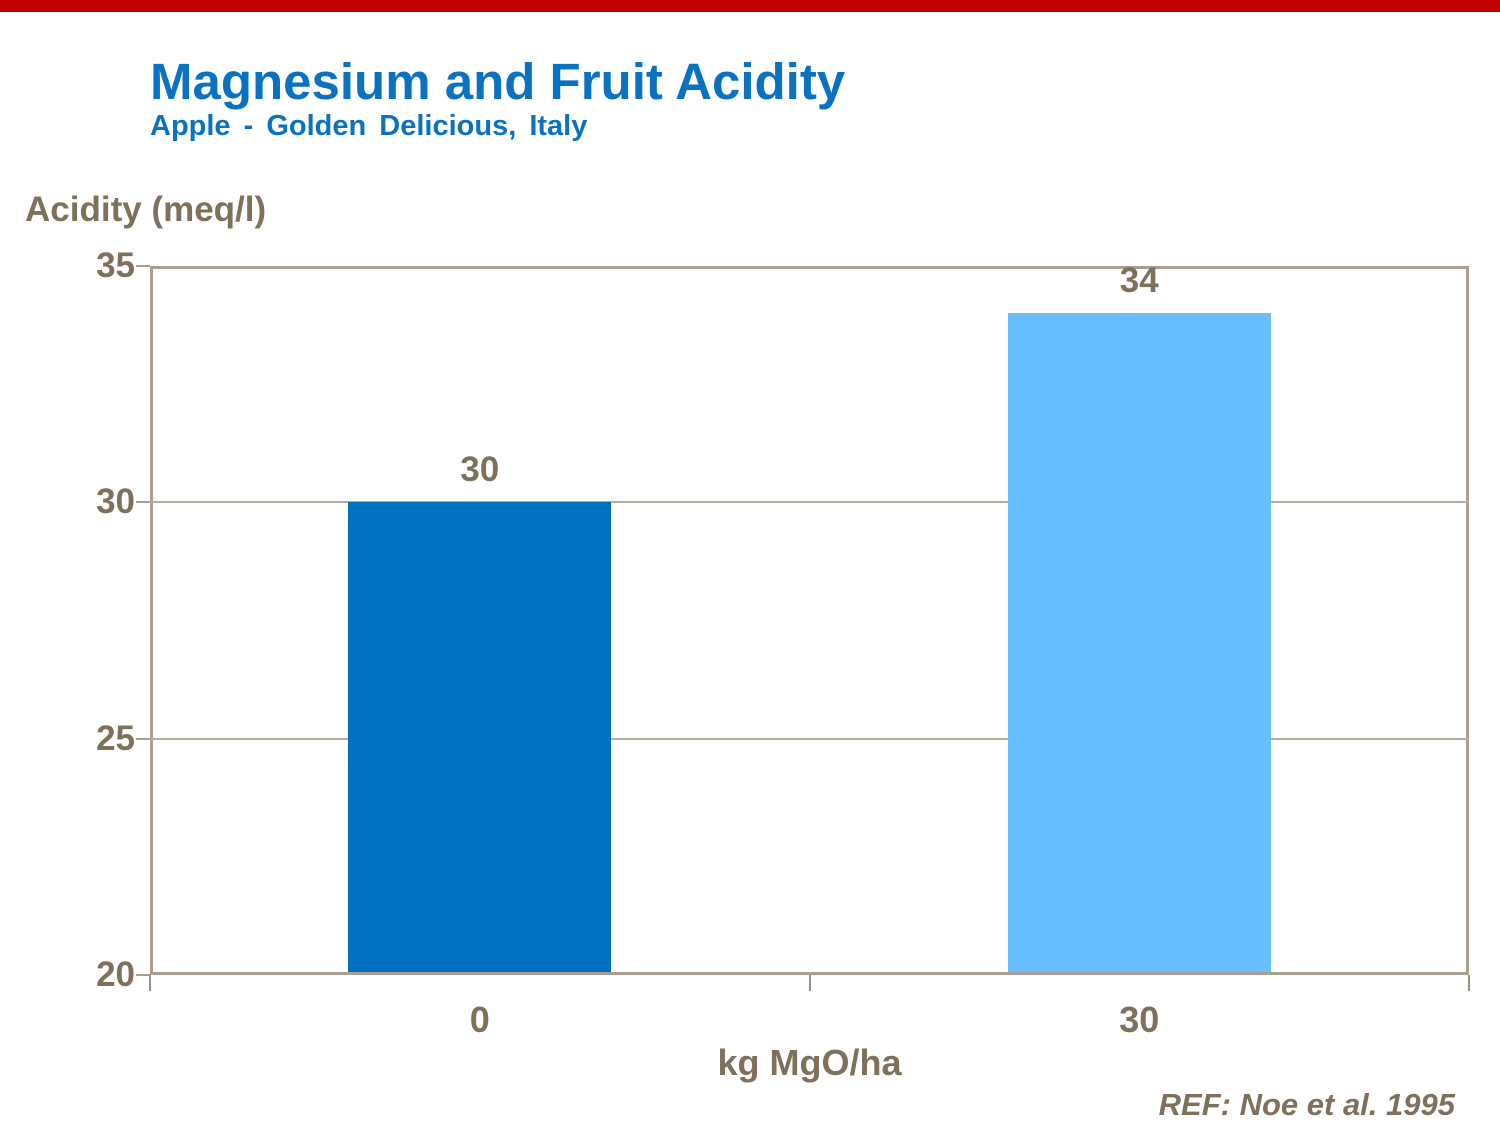 This screenshot has width=1500, height=1125. I want to click on reference-text: REF: Noe et al. 1995, so click(1306, 1104).